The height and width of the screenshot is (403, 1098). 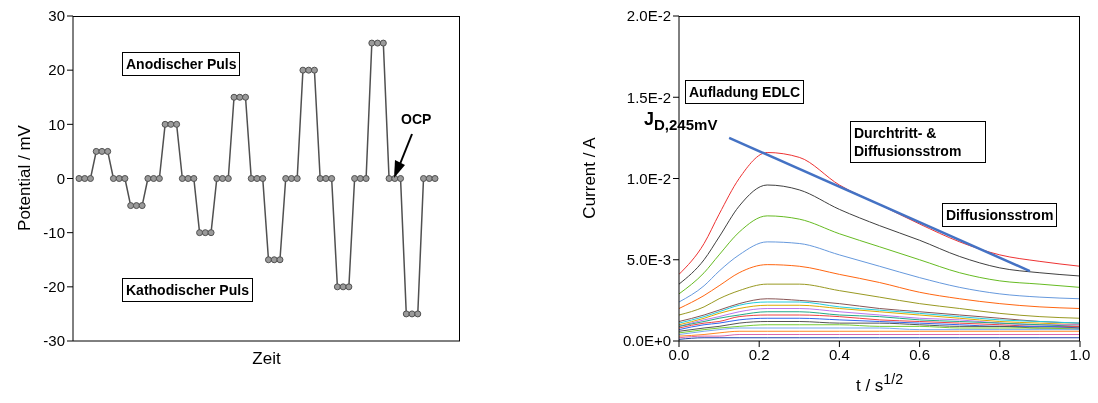 What do you see at coordinates (266, 359) in the screenshot?
I see `x-axis-title: Zeit` at bounding box center [266, 359].